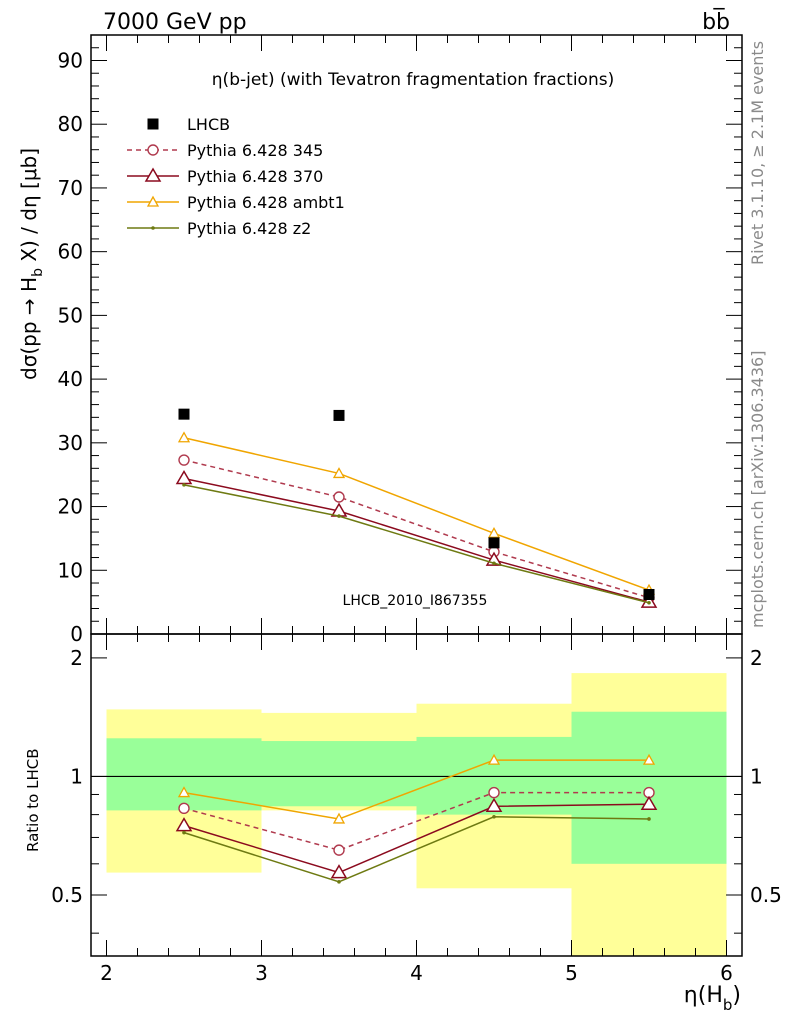 The height and width of the screenshot is (1024, 786). What do you see at coordinates (76, 658) in the screenshot?
I see `ratio-ytick-label-left: 2` at bounding box center [76, 658].